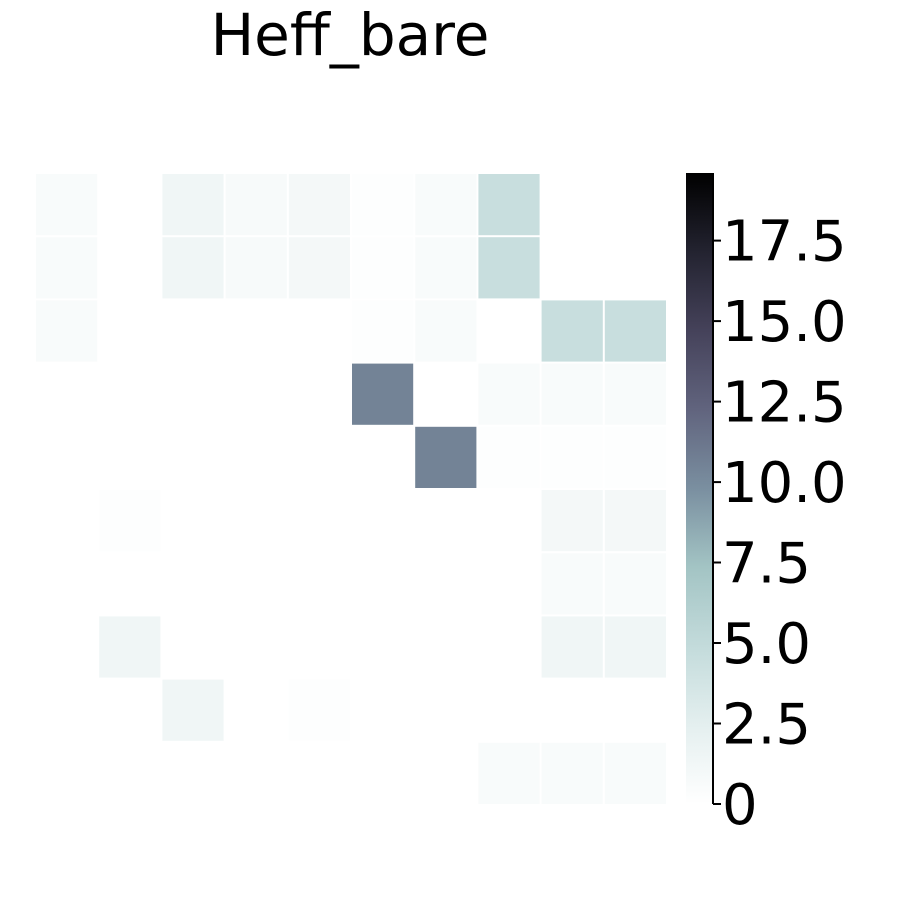  Describe the element at coordinates (766, 564) in the screenshot. I see `colorbar-tick-label: 7.5` at that location.